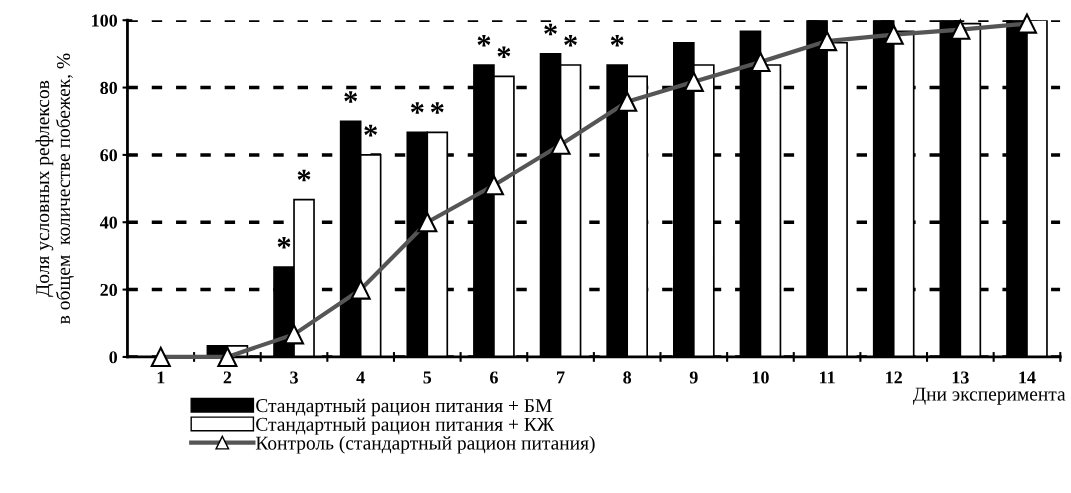 This screenshot has width=1071, height=493. Describe the element at coordinates (161, 377) in the screenshot. I see `x-tick-label: 1` at that location.